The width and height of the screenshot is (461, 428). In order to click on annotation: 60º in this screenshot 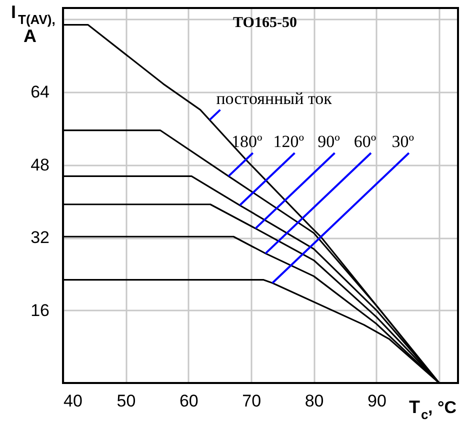, I will do `click(365, 141)`.